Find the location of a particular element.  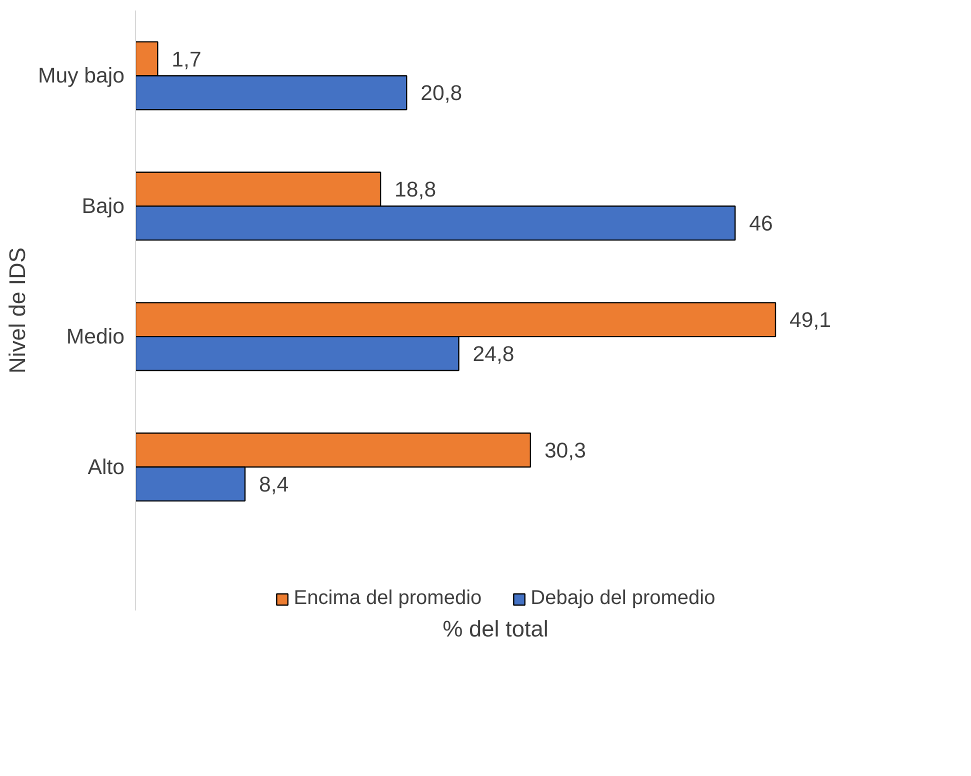

y-tick-label: Alto is located at coordinates (106, 467).